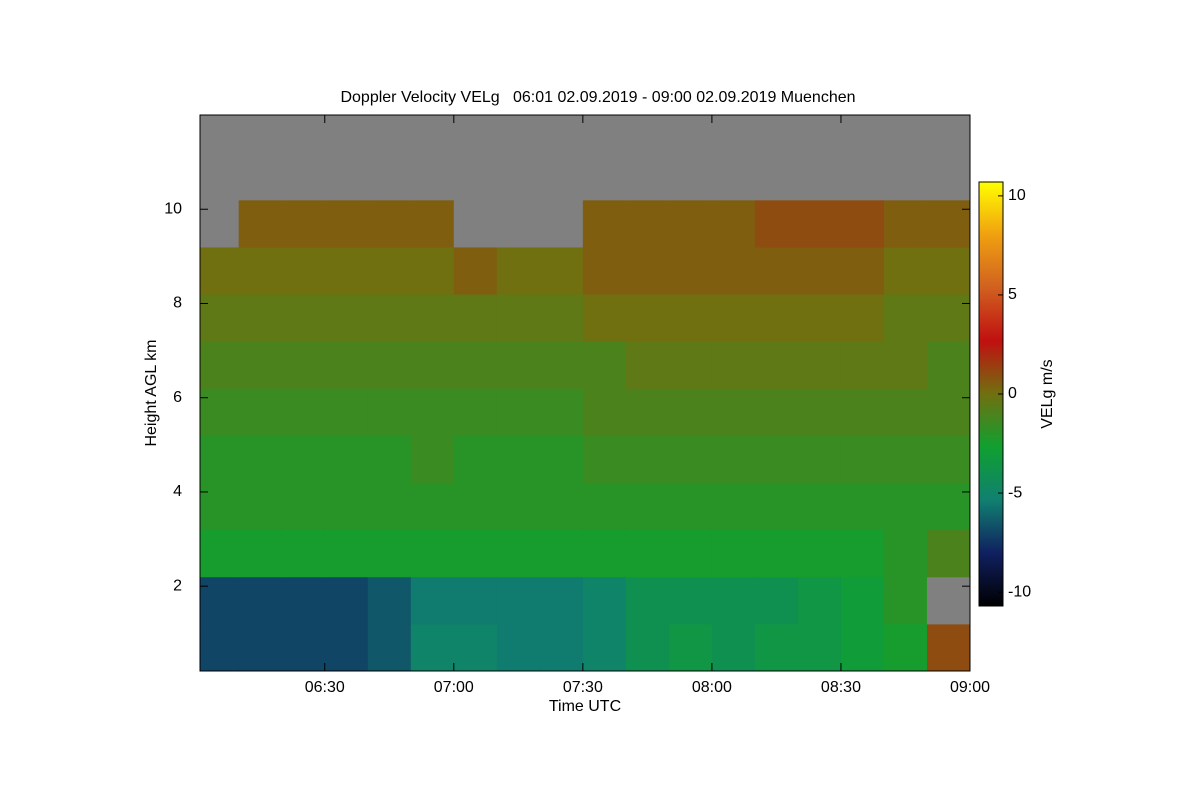  I want to click on x-tick-label: 06:30, so click(325, 687).